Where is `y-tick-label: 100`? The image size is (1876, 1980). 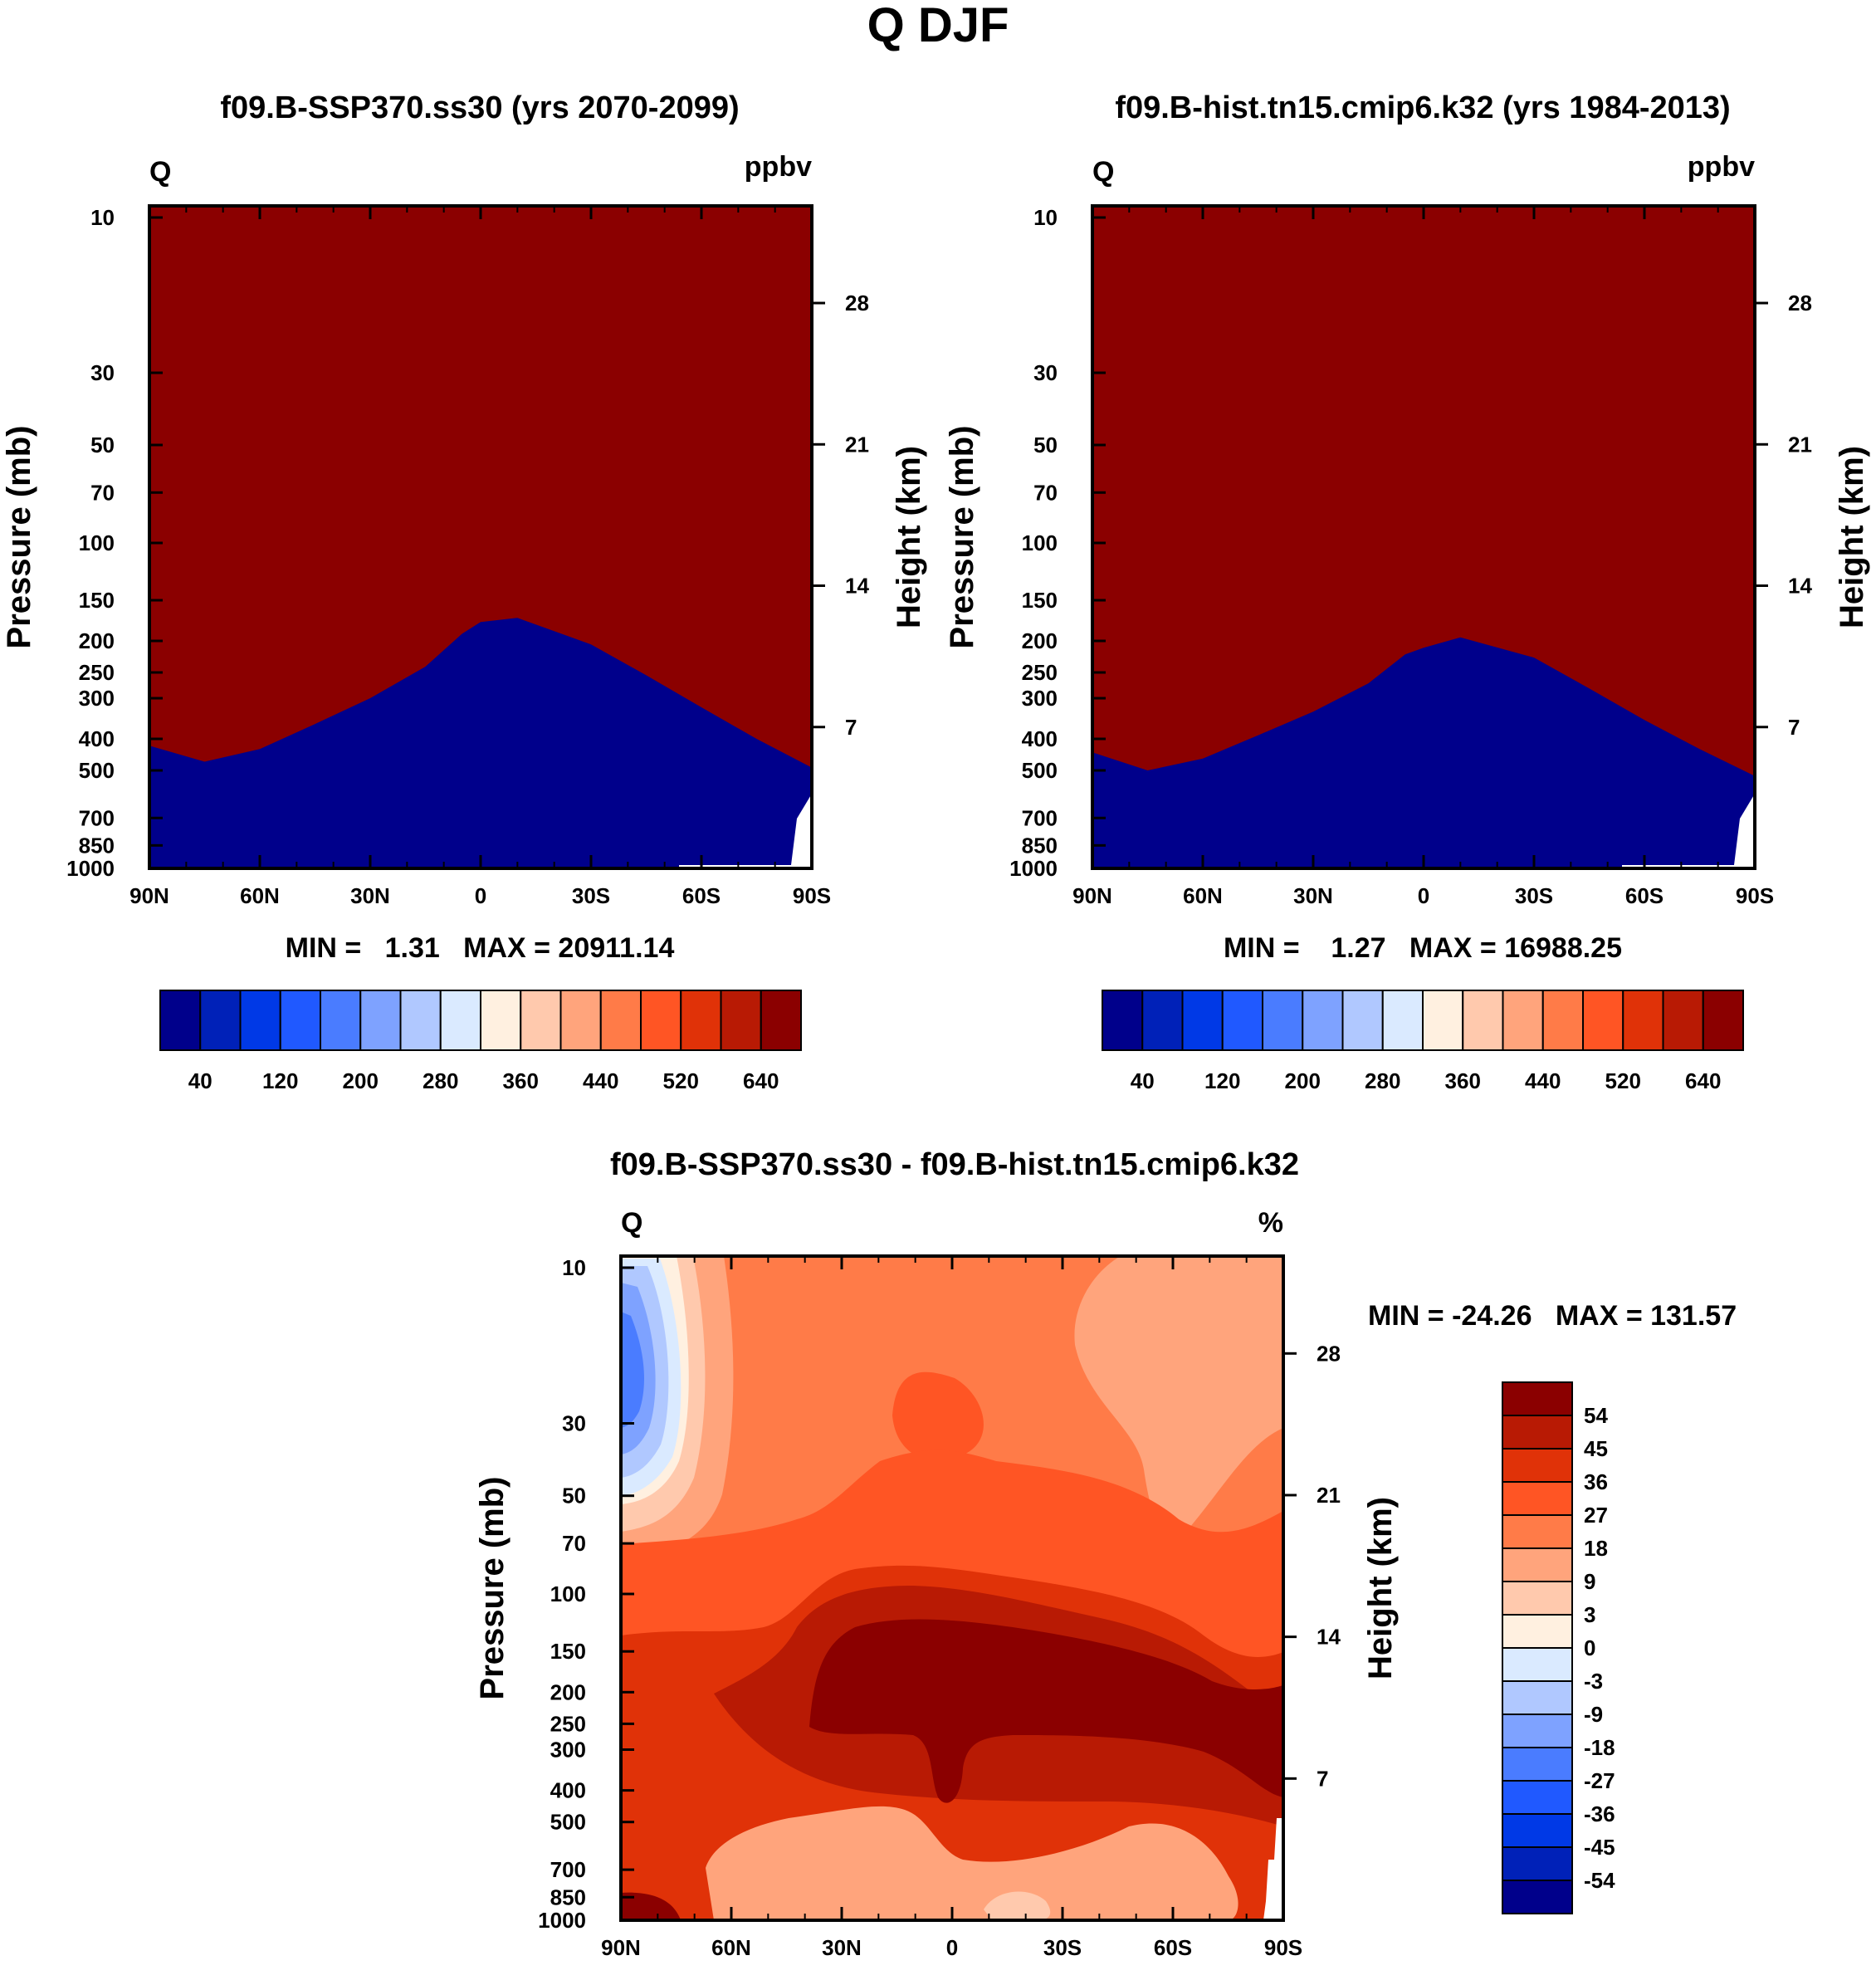
y-tick-label: 100 is located at coordinates (1040, 542).